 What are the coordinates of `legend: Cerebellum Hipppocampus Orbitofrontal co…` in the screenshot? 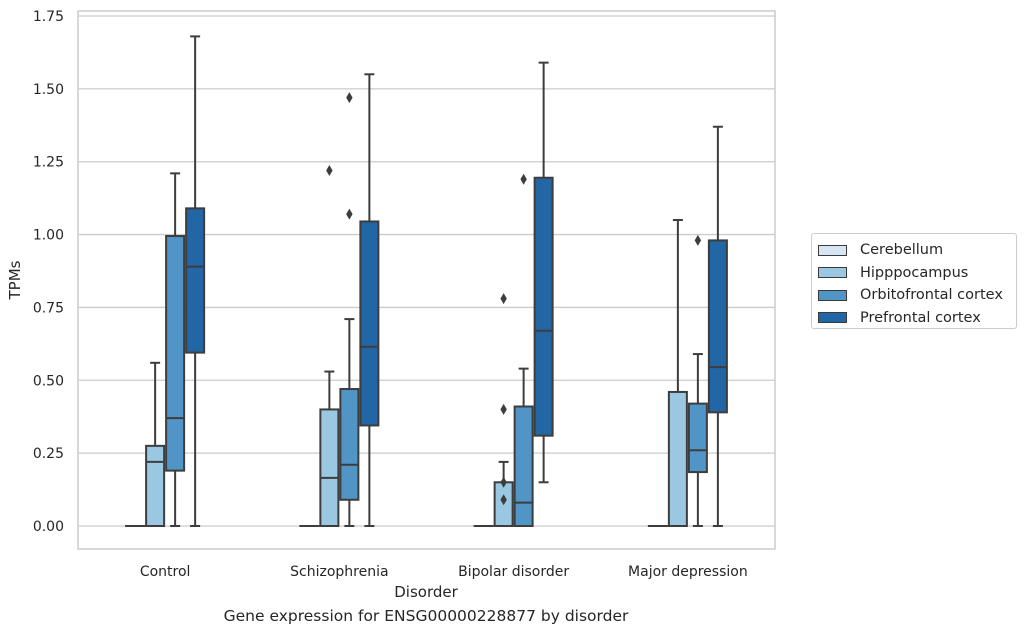 It's located at (914, 281).